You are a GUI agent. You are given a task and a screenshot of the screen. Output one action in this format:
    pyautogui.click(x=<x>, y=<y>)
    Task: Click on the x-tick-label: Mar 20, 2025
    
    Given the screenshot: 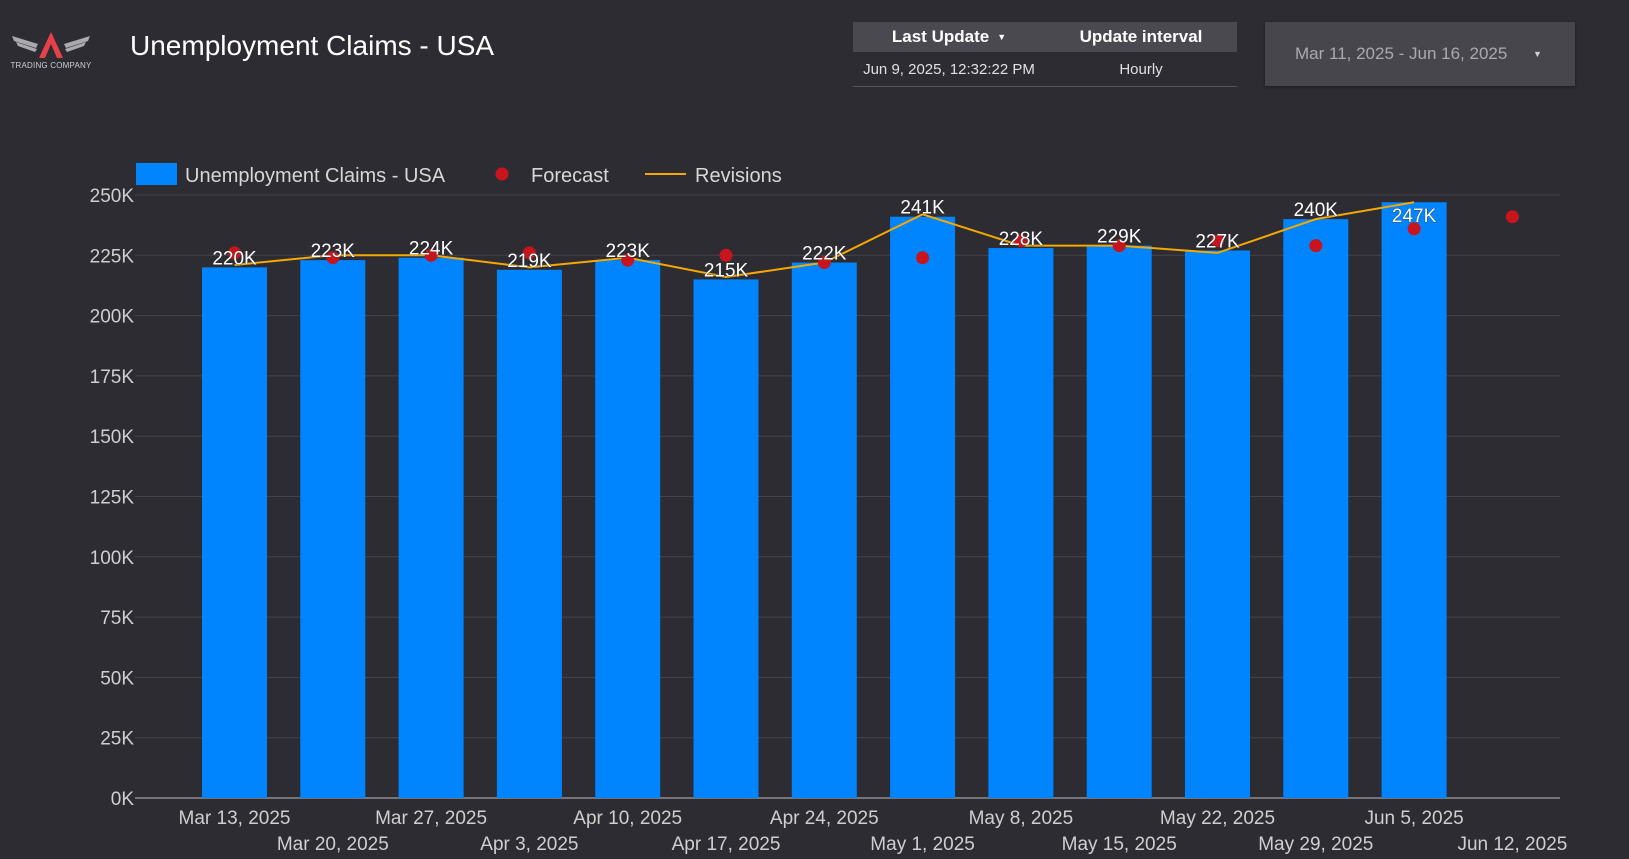 What is the action you would take?
    pyautogui.click(x=333, y=844)
    